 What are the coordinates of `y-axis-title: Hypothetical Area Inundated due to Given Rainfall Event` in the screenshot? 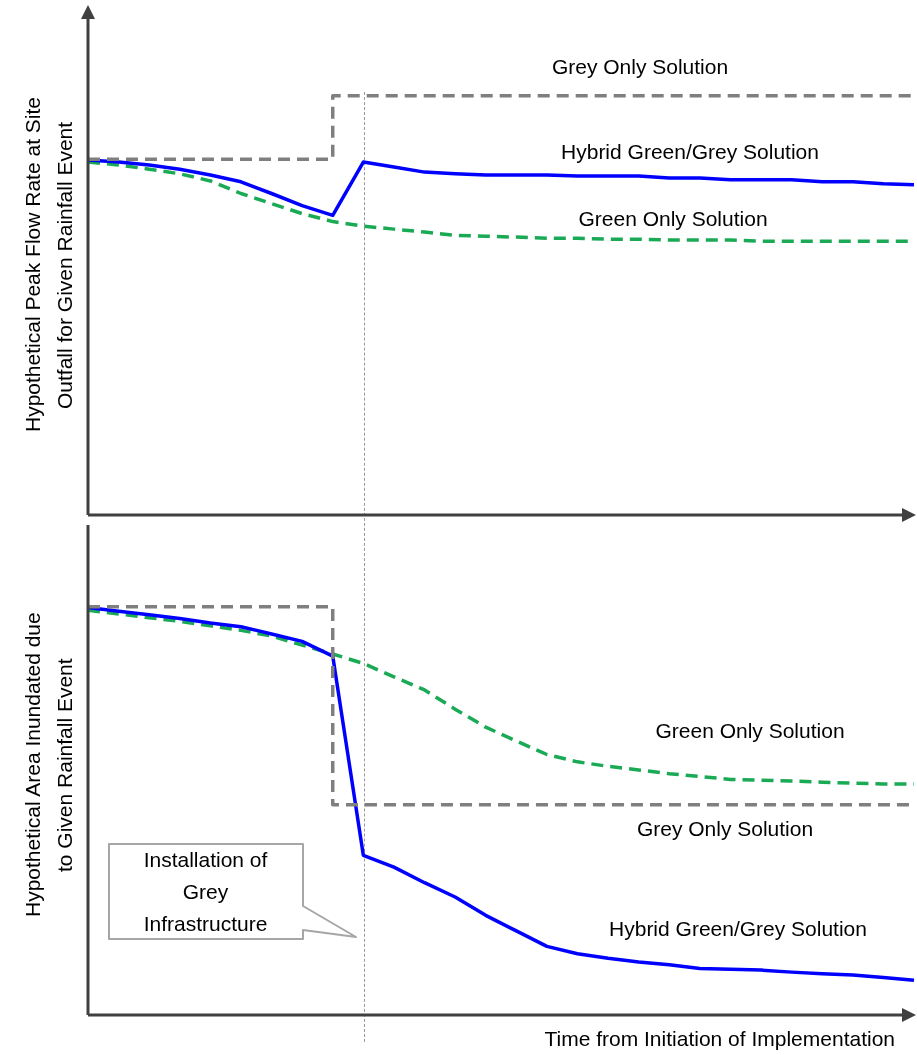 It's located at (48, 765).